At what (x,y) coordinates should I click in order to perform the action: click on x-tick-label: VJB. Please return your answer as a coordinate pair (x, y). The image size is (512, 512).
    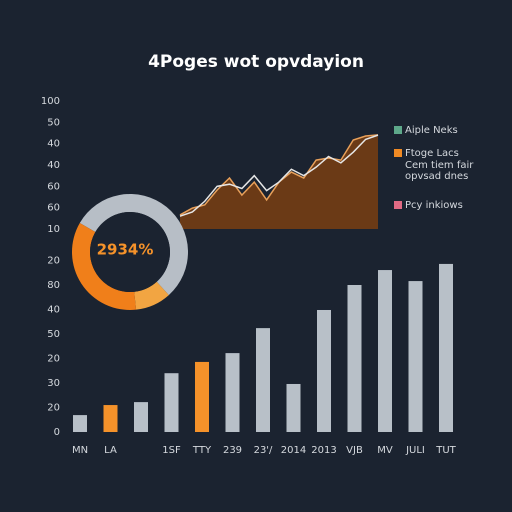
    Looking at the image, I should click on (354, 450).